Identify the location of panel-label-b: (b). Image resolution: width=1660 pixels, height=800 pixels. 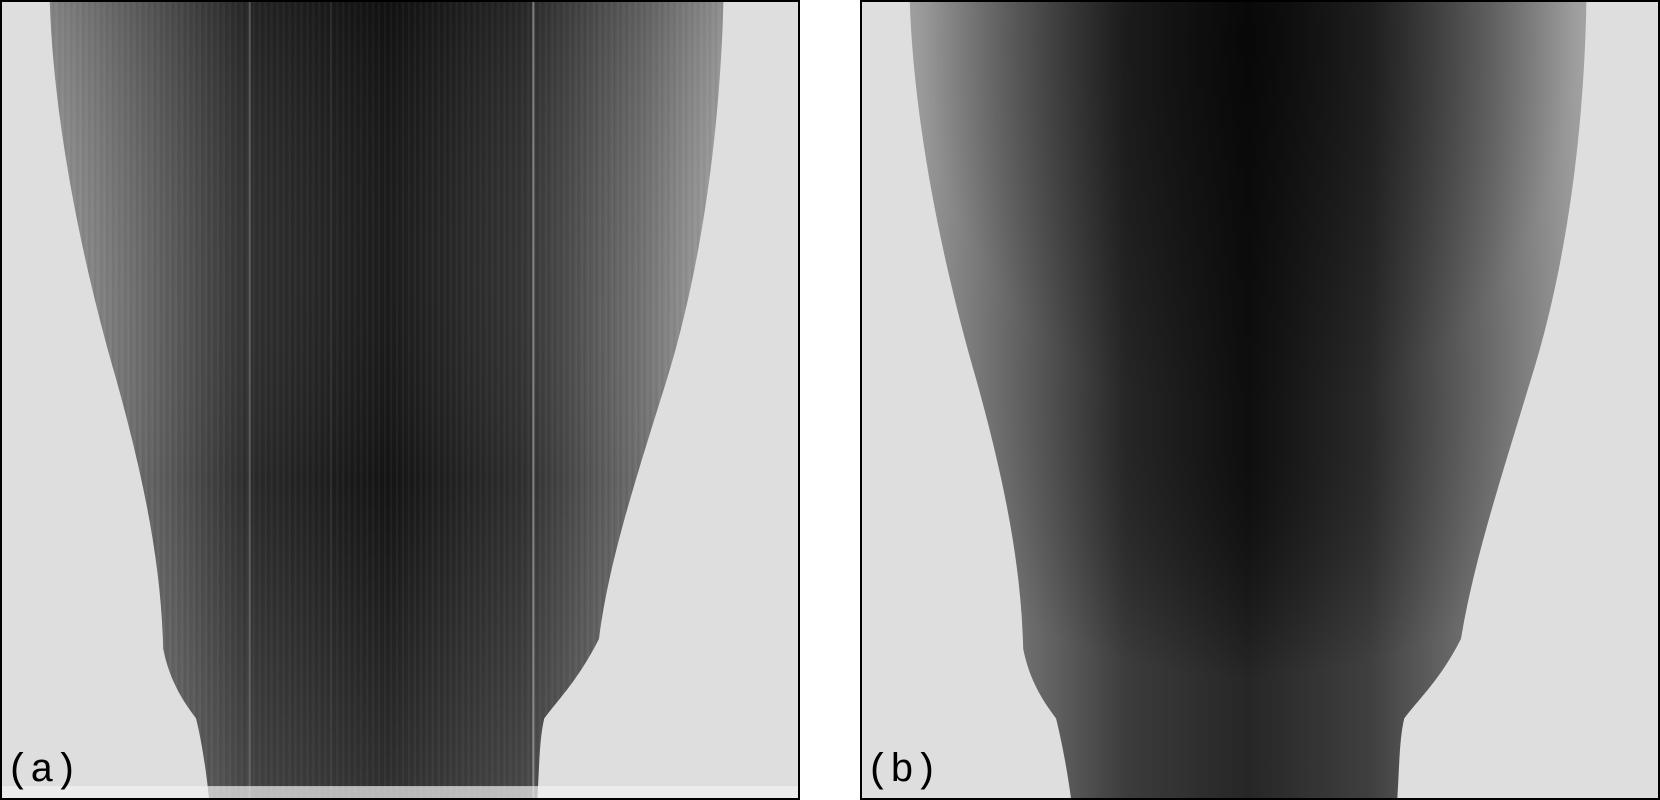
(902, 771).